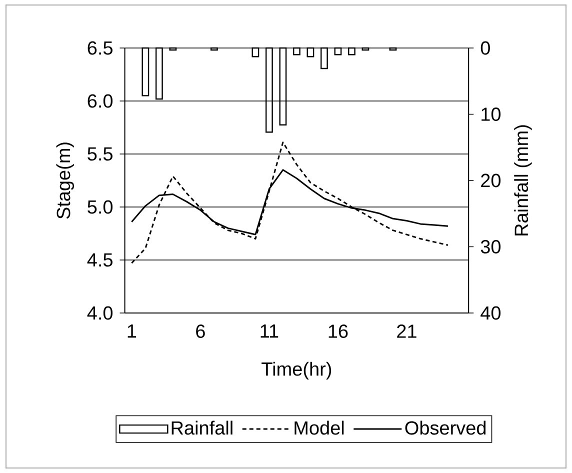 This screenshot has height=473, width=572. I want to click on y2-tick-label: 0, so click(485, 48).